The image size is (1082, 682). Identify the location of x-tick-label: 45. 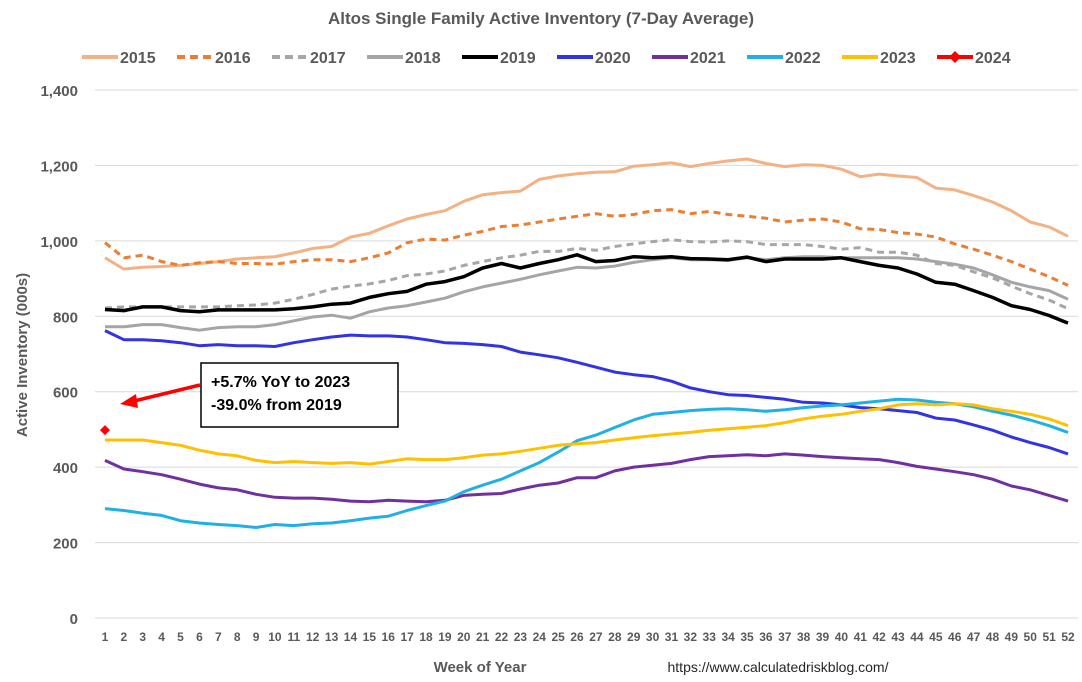
(936, 637).